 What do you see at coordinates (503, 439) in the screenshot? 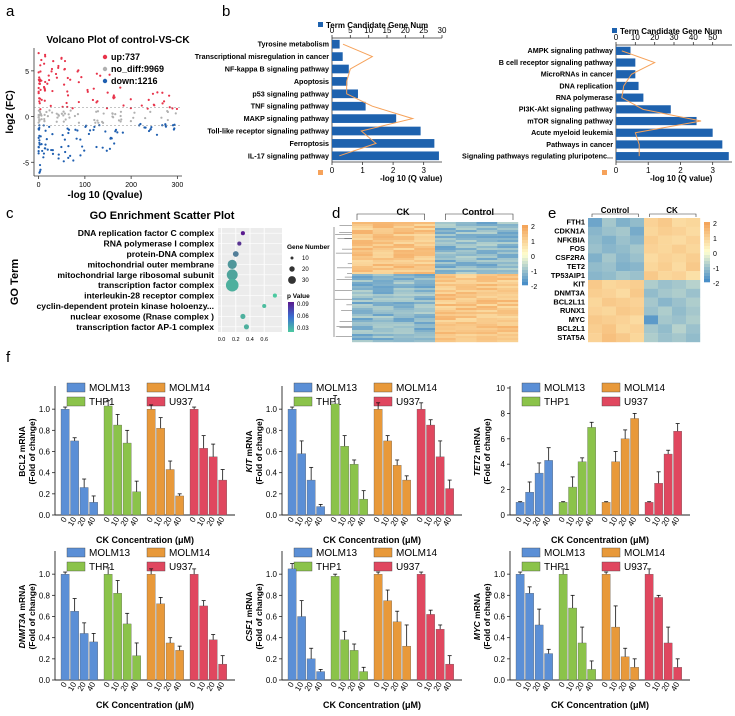
I see `bar-panel-y-tick-label: 6` at bounding box center [503, 439].